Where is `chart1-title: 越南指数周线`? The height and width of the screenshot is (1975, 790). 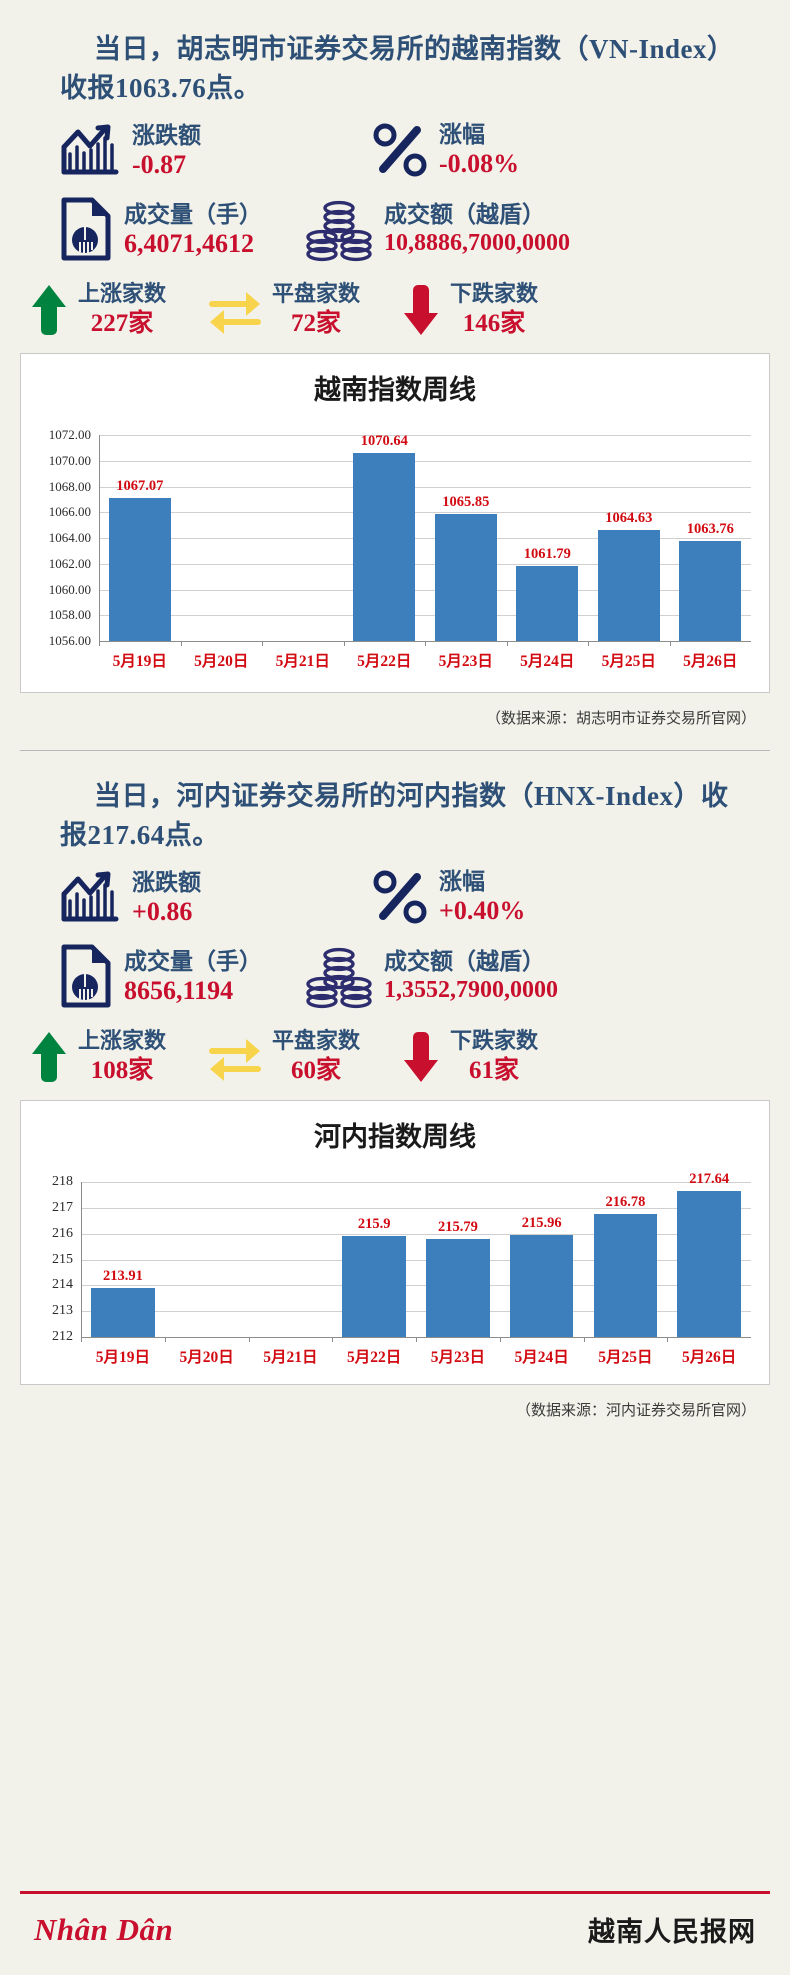 chart1-title: 越南指数周线 is located at coordinates (395, 390).